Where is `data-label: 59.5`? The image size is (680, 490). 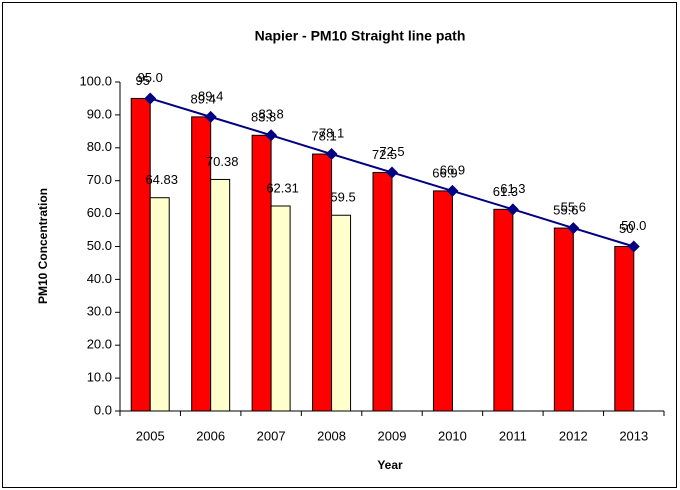 data-label: 59.5 is located at coordinates (342, 197).